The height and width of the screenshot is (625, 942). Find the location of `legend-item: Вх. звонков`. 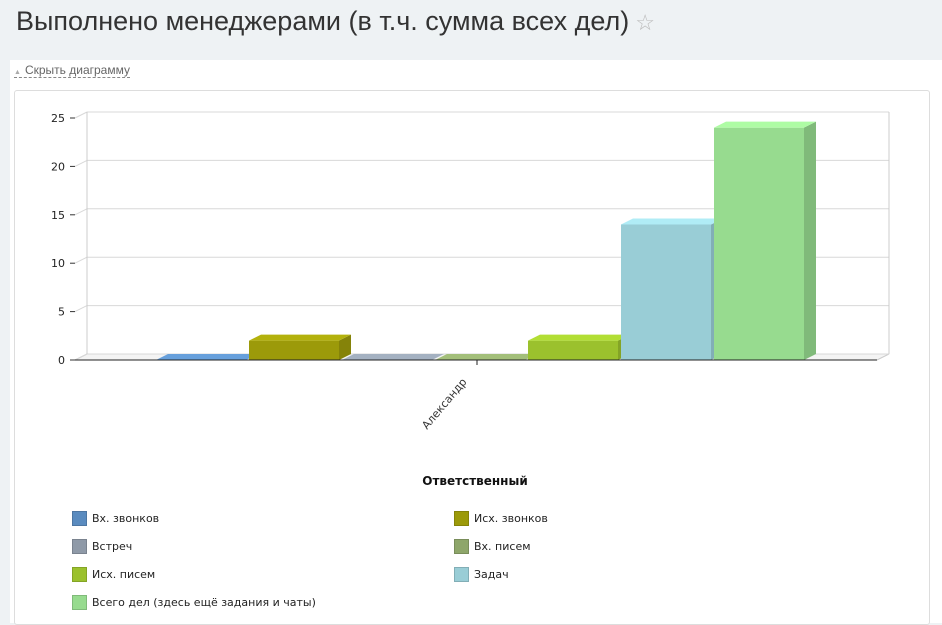

legend-item: Вх. звонков is located at coordinates (115, 518).